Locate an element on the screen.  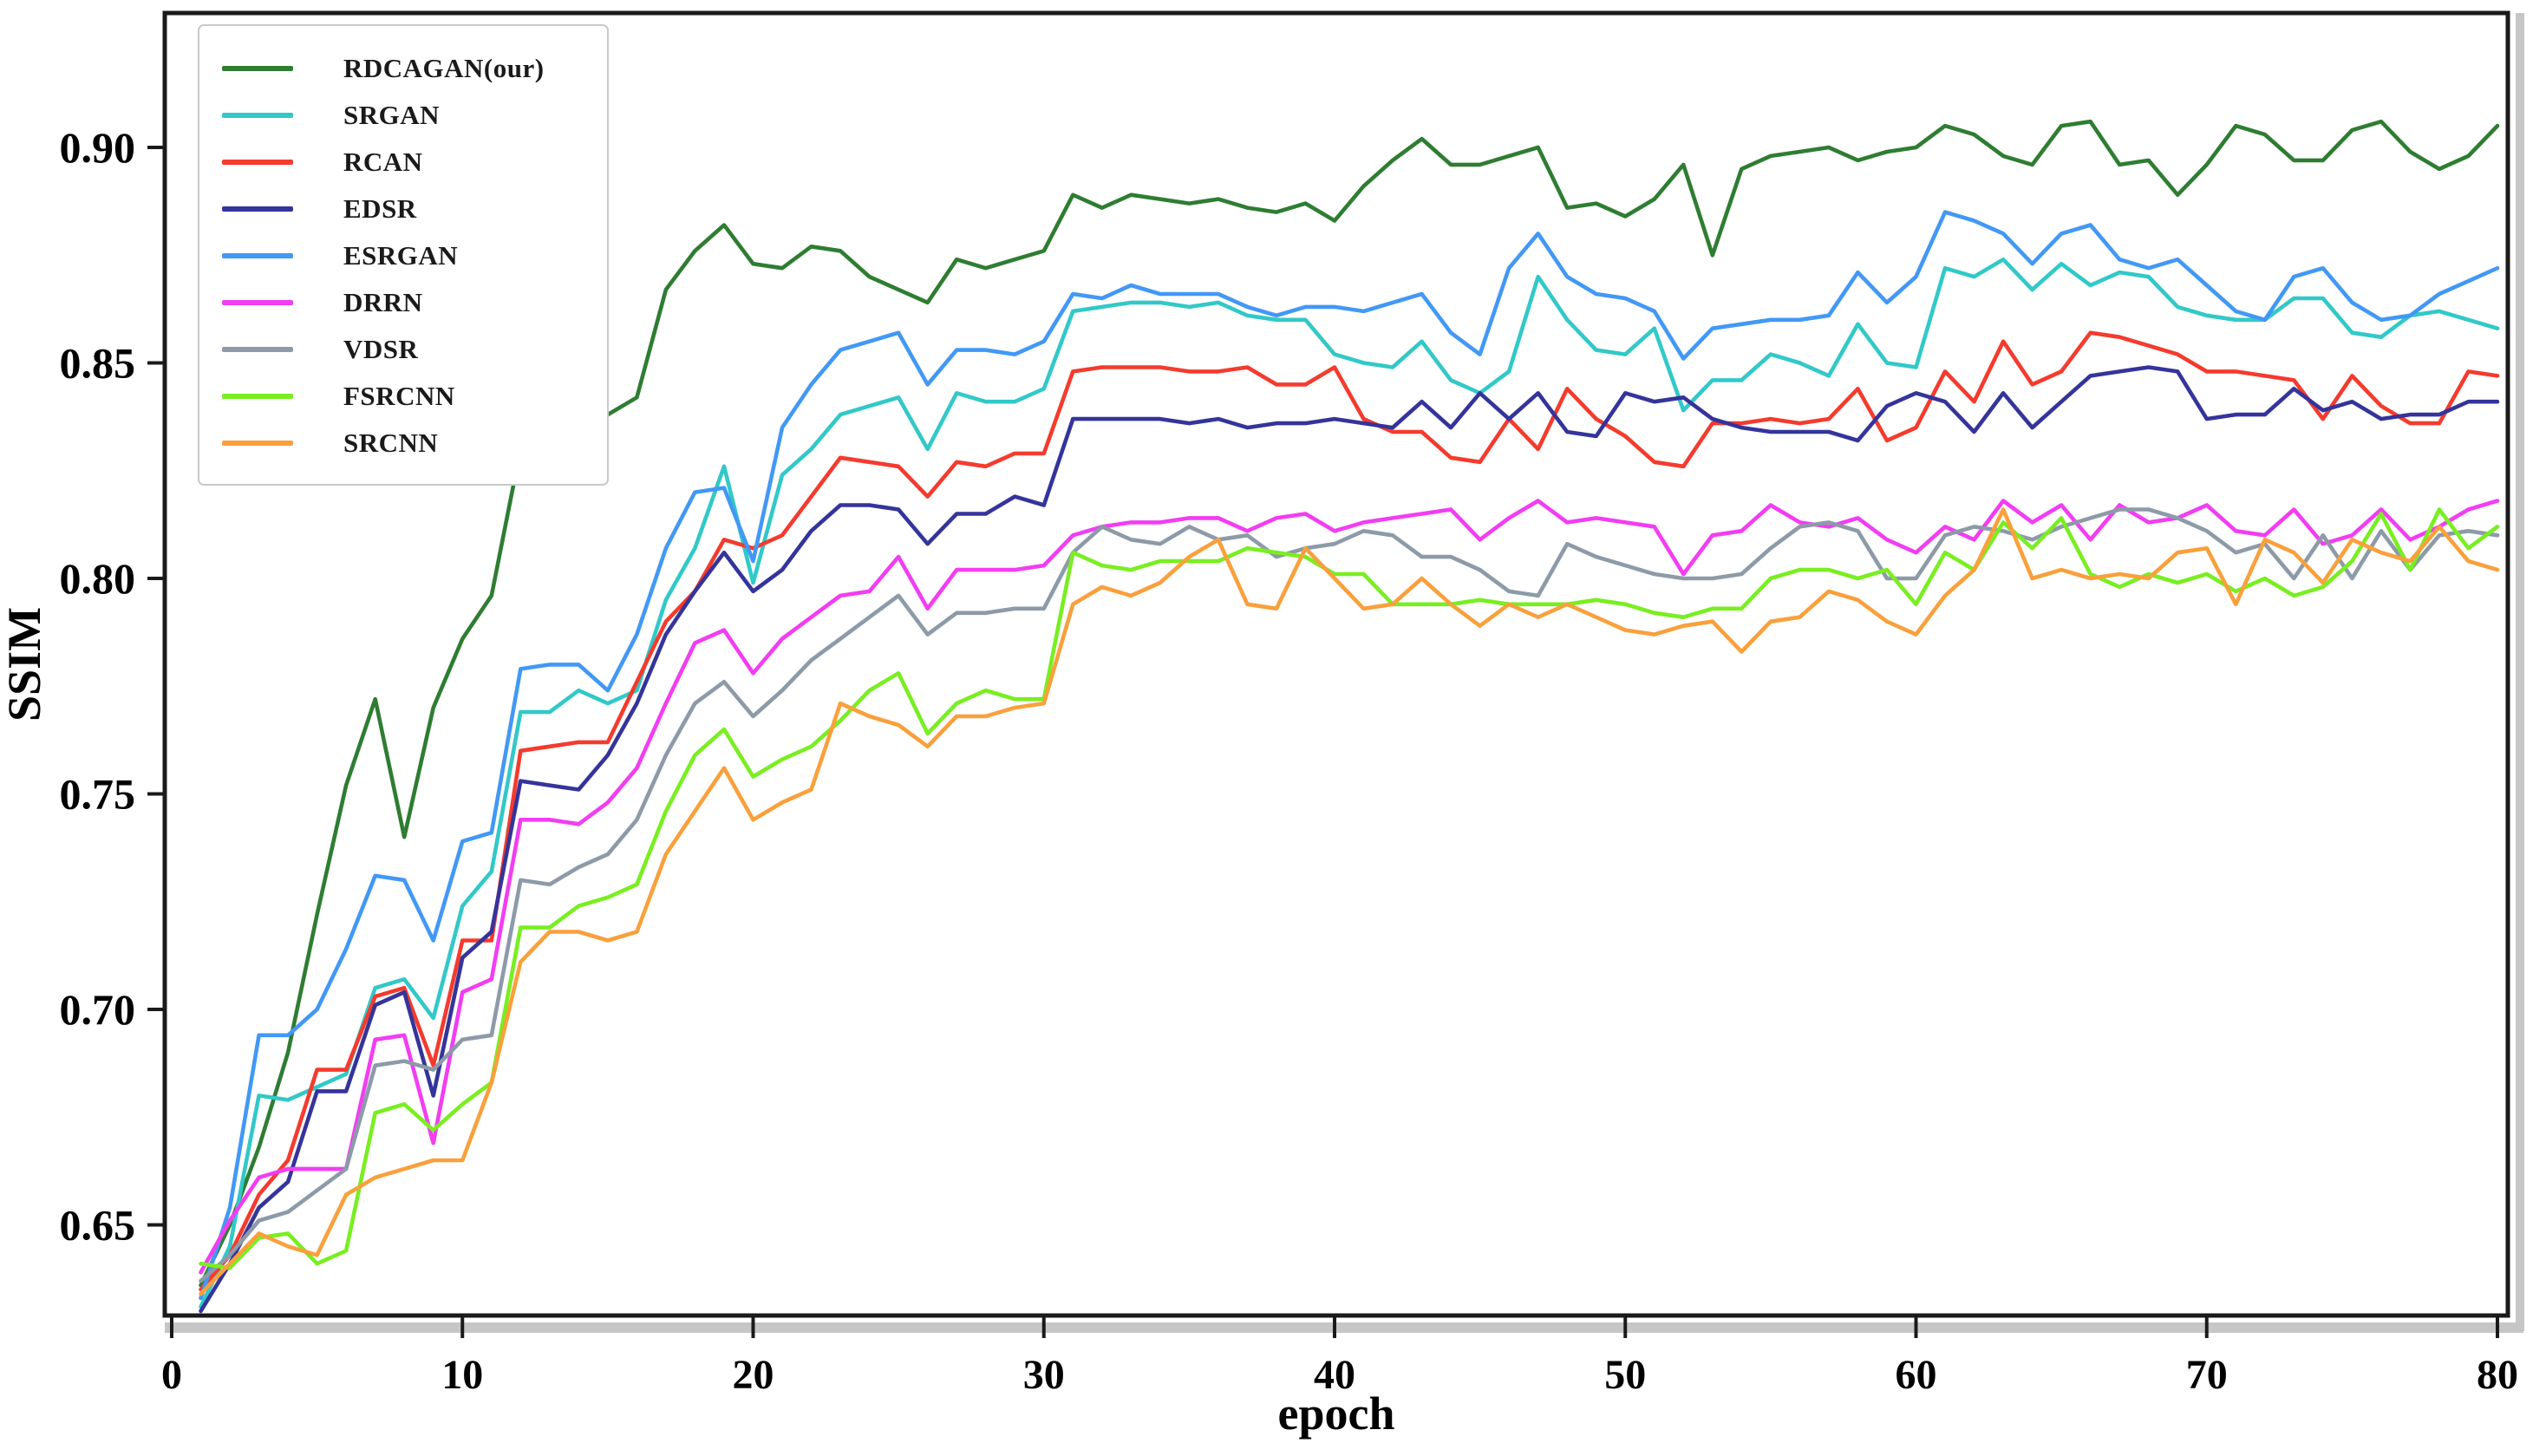
y-tick-label: 0.90 is located at coordinates (98, 147).